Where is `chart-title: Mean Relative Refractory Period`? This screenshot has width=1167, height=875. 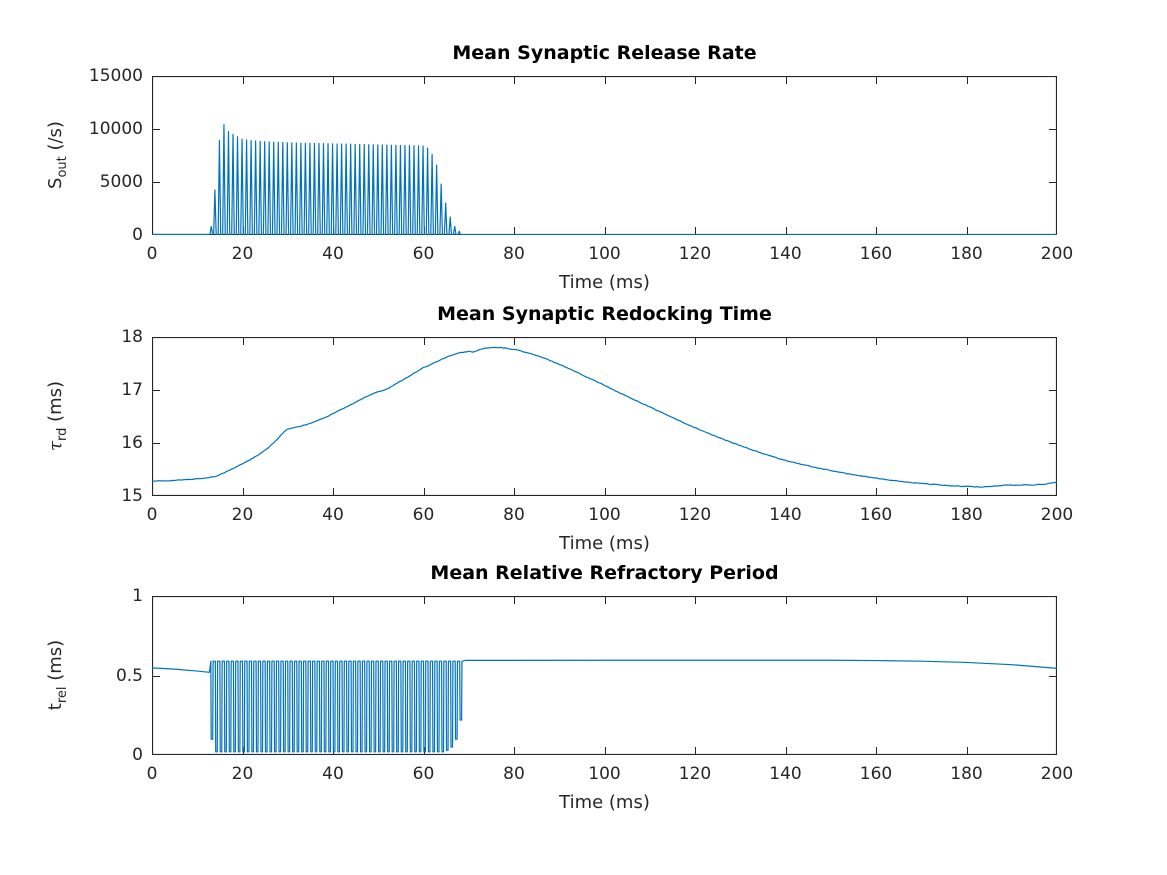 chart-title: Mean Relative Refractory Period is located at coordinates (604, 573).